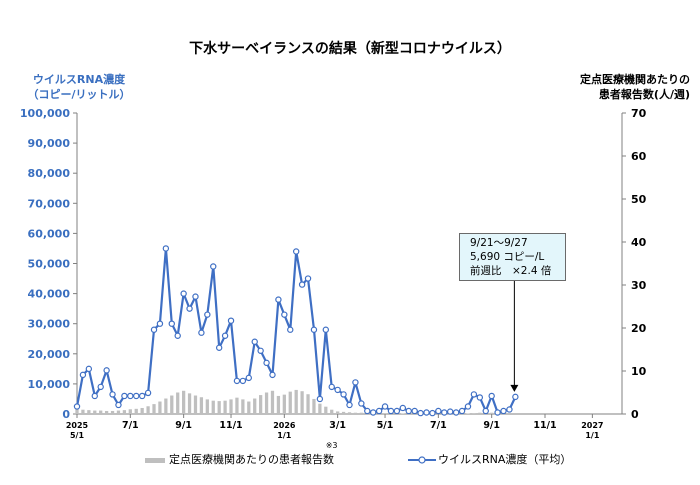 This screenshot has height=485, width=700. Describe the element at coordinates (639, 371) in the screenshot. I see `right-tick-label: 10` at that location.